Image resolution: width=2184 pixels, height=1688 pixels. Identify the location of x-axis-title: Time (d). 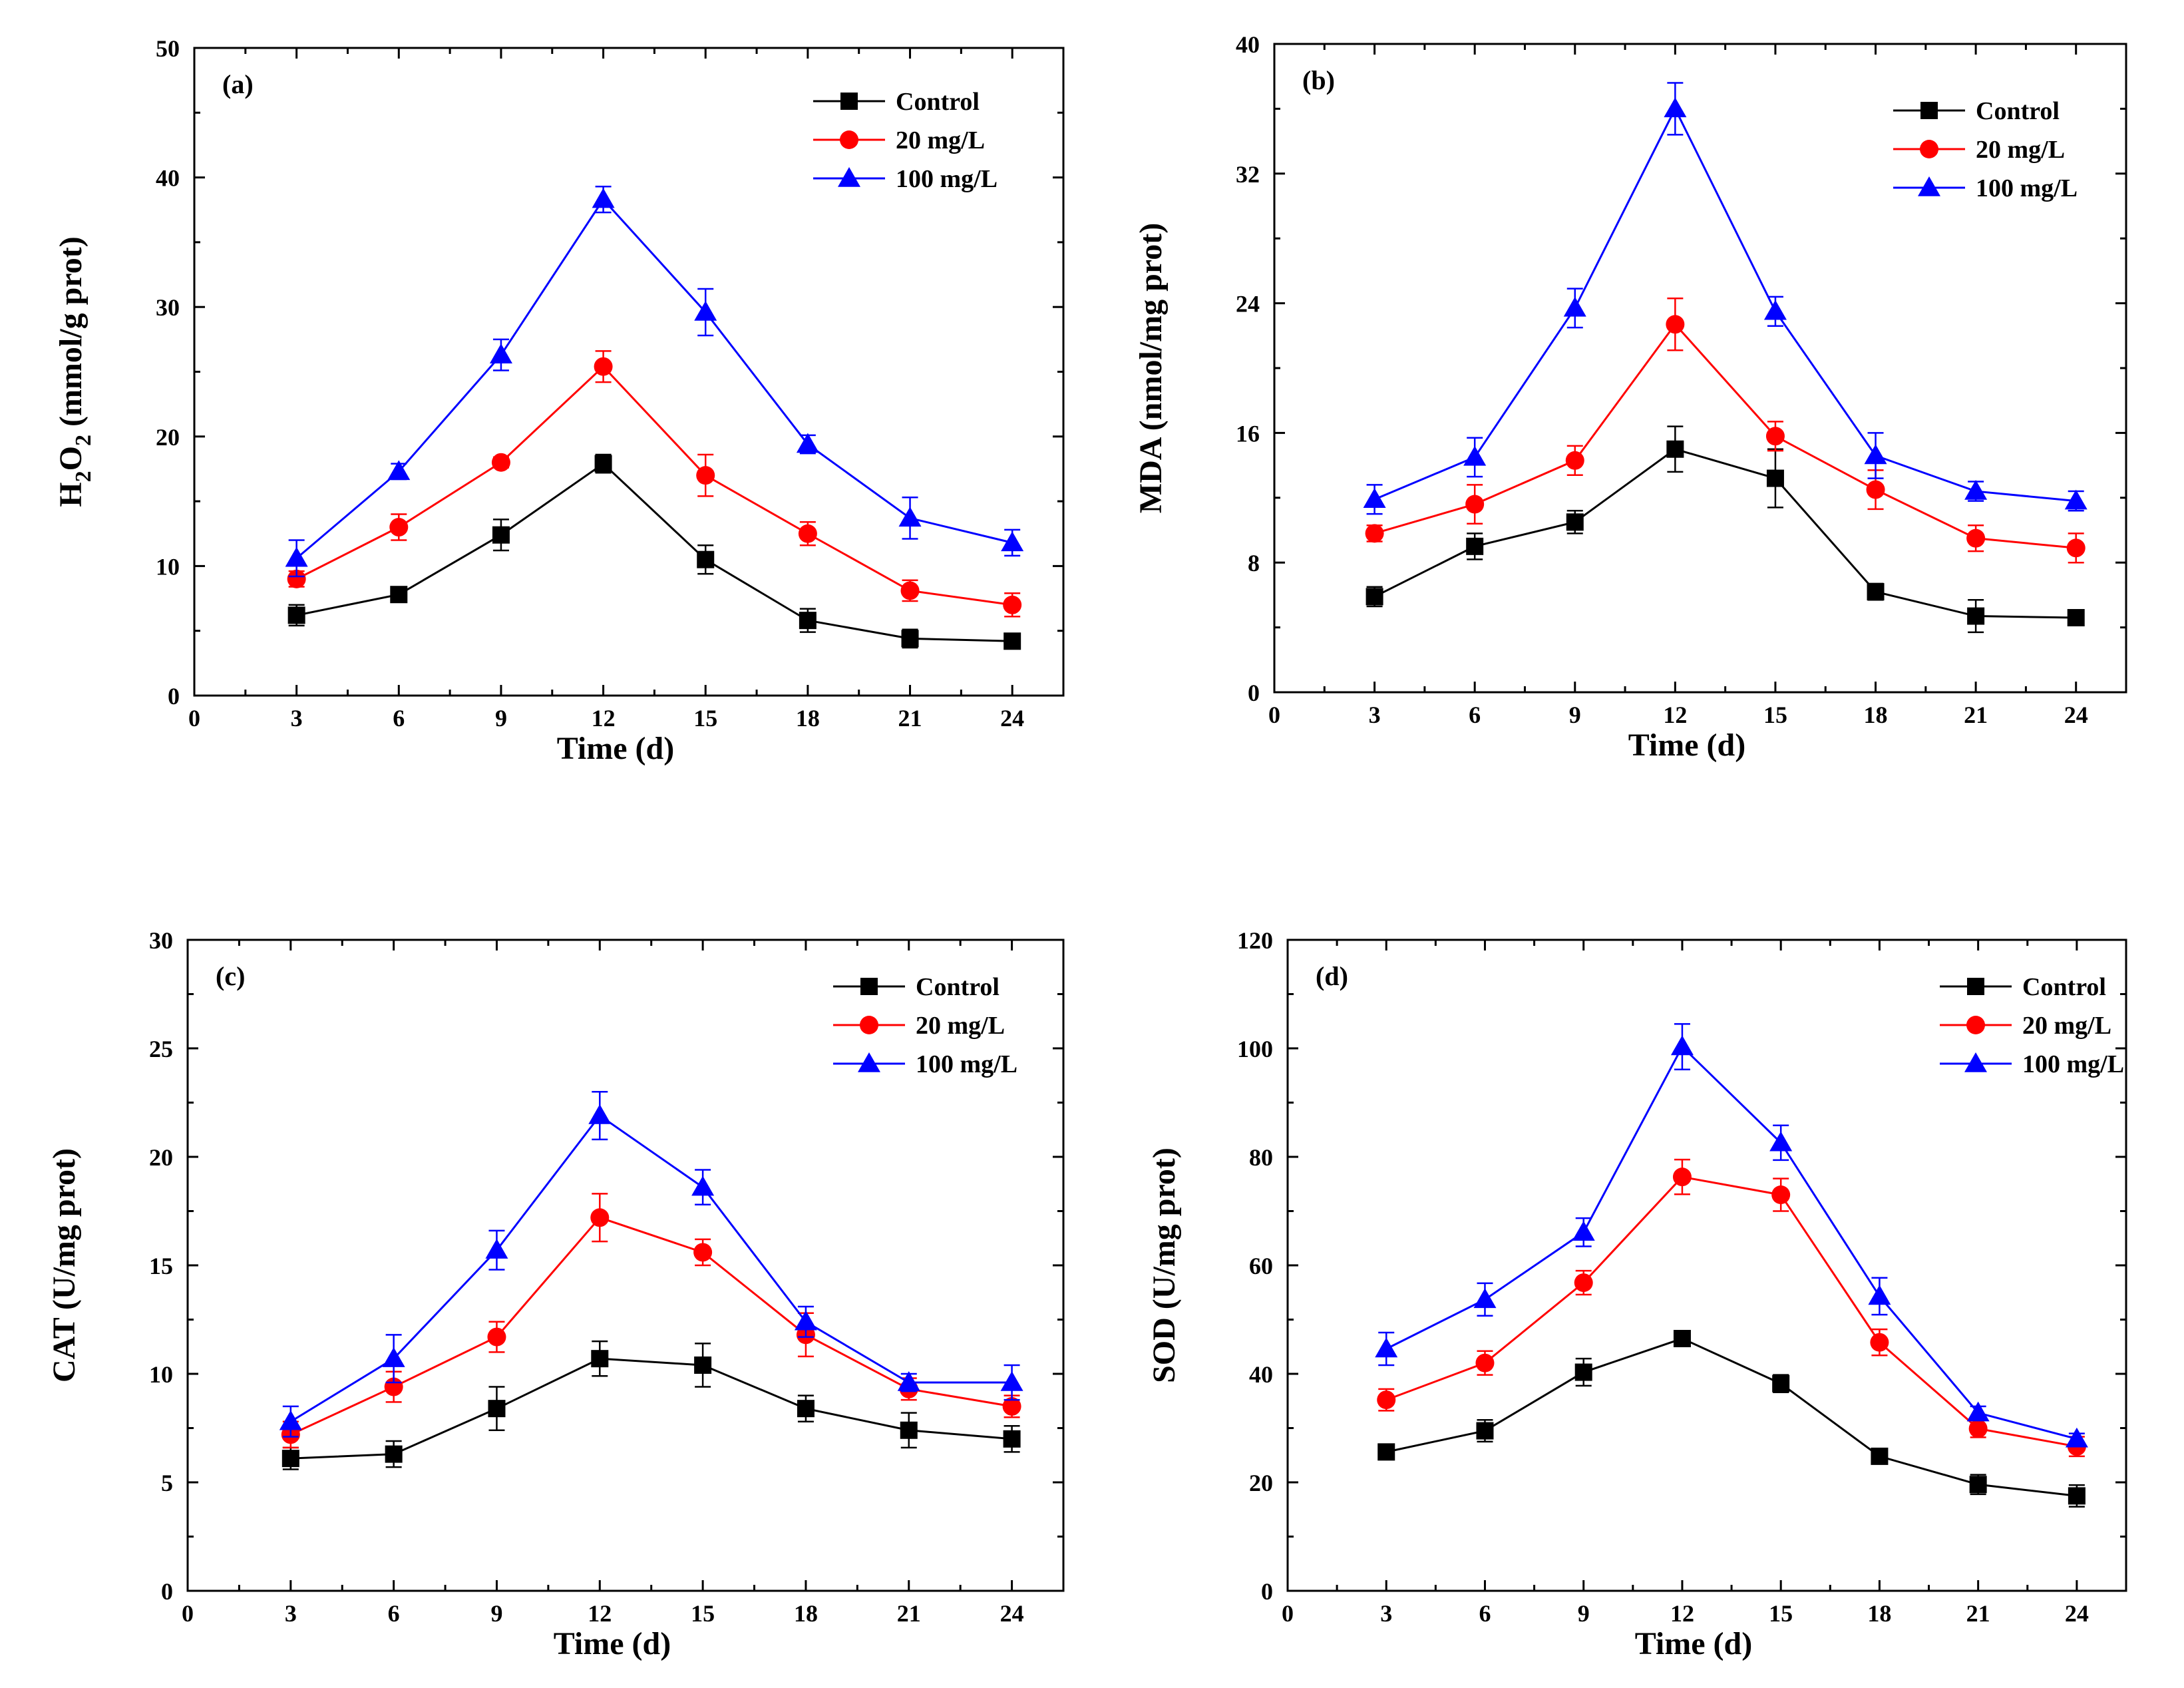
(1694, 1643).